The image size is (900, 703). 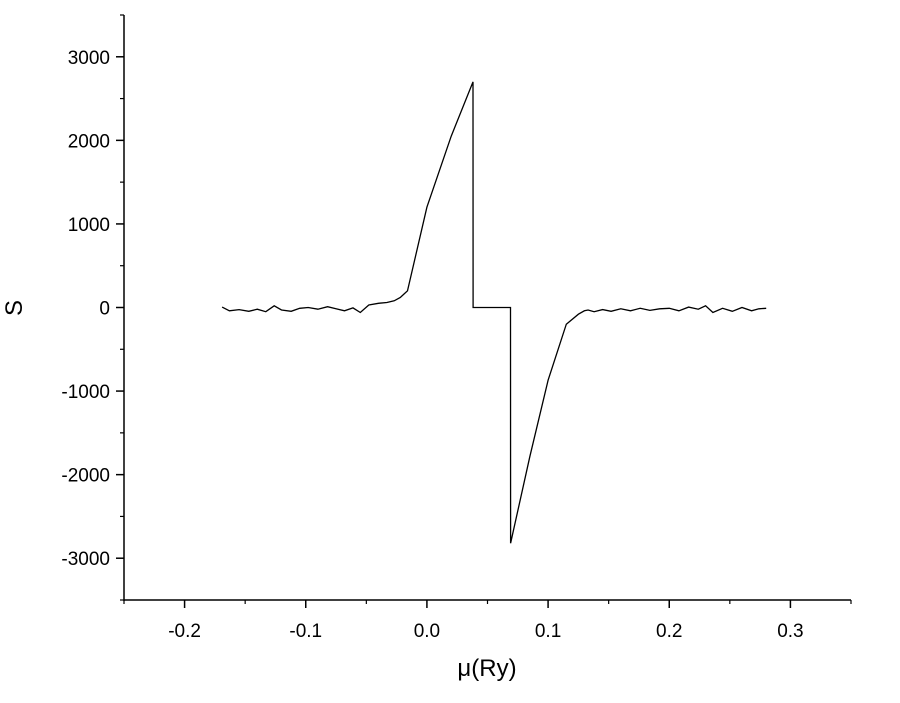 I want to click on y-tick-label: 2000, so click(x=89, y=141).